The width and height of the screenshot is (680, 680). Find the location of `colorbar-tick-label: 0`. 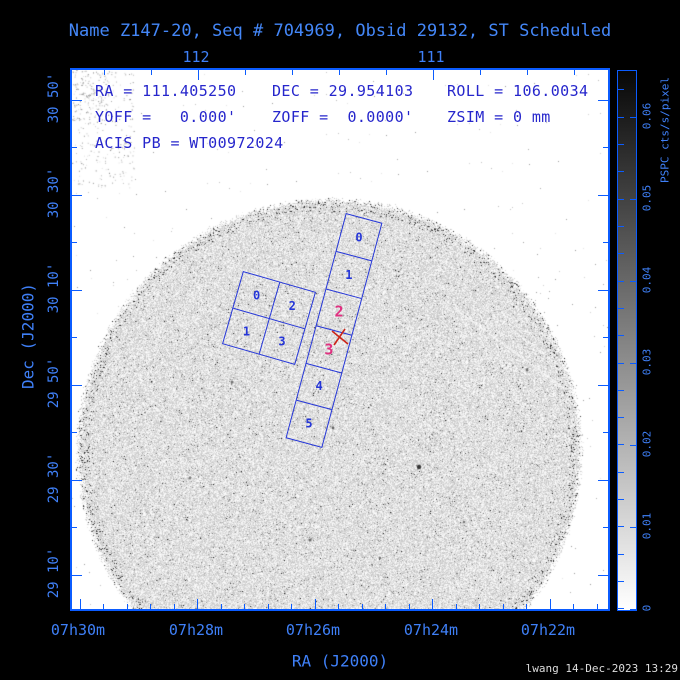

colorbar-tick-label: 0 is located at coordinates (647, 608).